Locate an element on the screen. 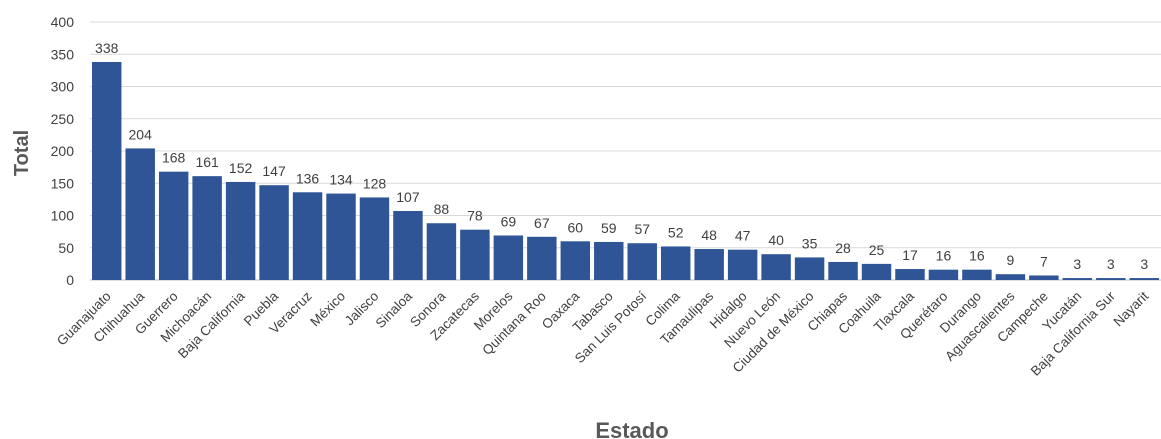 This screenshot has width=1161, height=439. data-label: 67 is located at coordinates (542, 223).